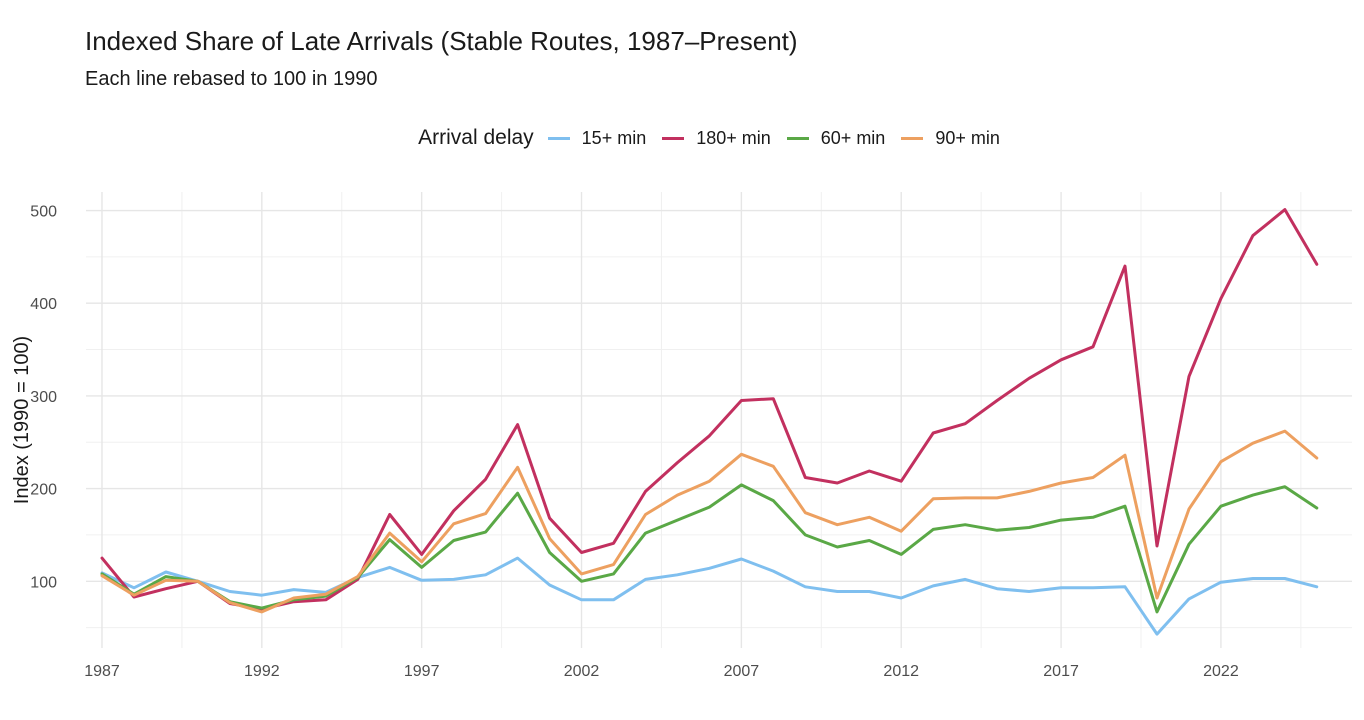  Describe the element at coordinates (43, 304) in the screenshot. I see `y-tick-label: 400` at that location.